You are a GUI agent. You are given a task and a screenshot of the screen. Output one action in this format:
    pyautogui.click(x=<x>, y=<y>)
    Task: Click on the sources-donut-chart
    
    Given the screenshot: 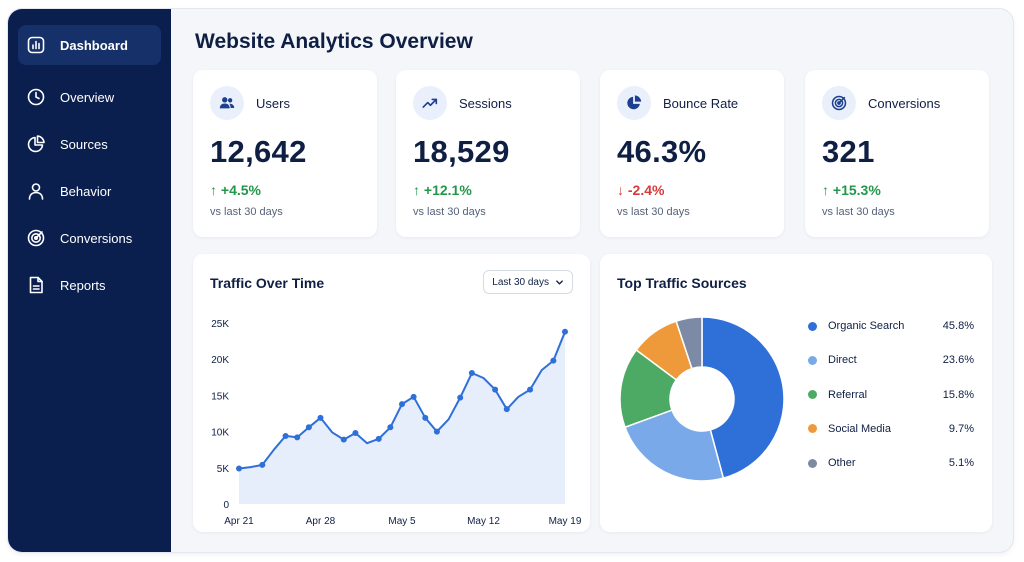 What is the action you would take?
    pyautogui.click(x=702, y=399)
    